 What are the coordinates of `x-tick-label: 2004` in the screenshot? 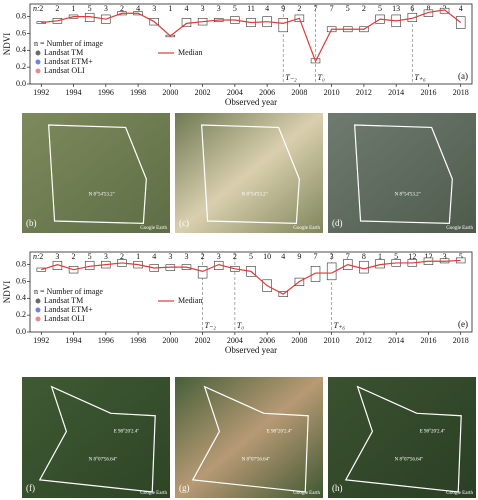 It's located at (235, 340).